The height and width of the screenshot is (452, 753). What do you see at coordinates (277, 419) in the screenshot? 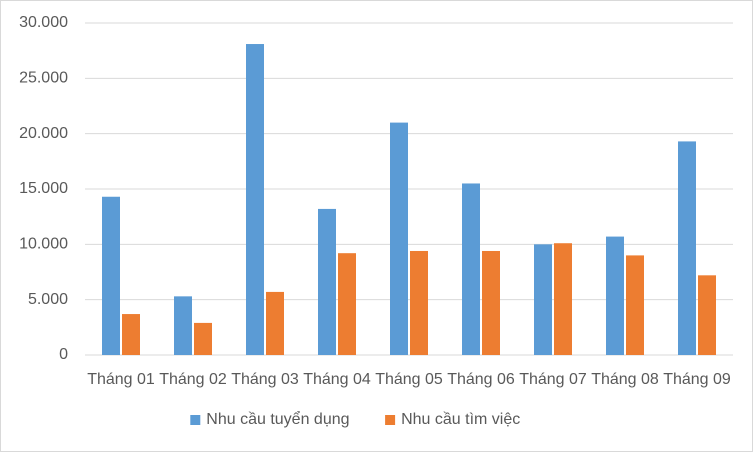
I see `legend-label: Nhu cầu tuyển dụng` at bounding box center [277, 419].